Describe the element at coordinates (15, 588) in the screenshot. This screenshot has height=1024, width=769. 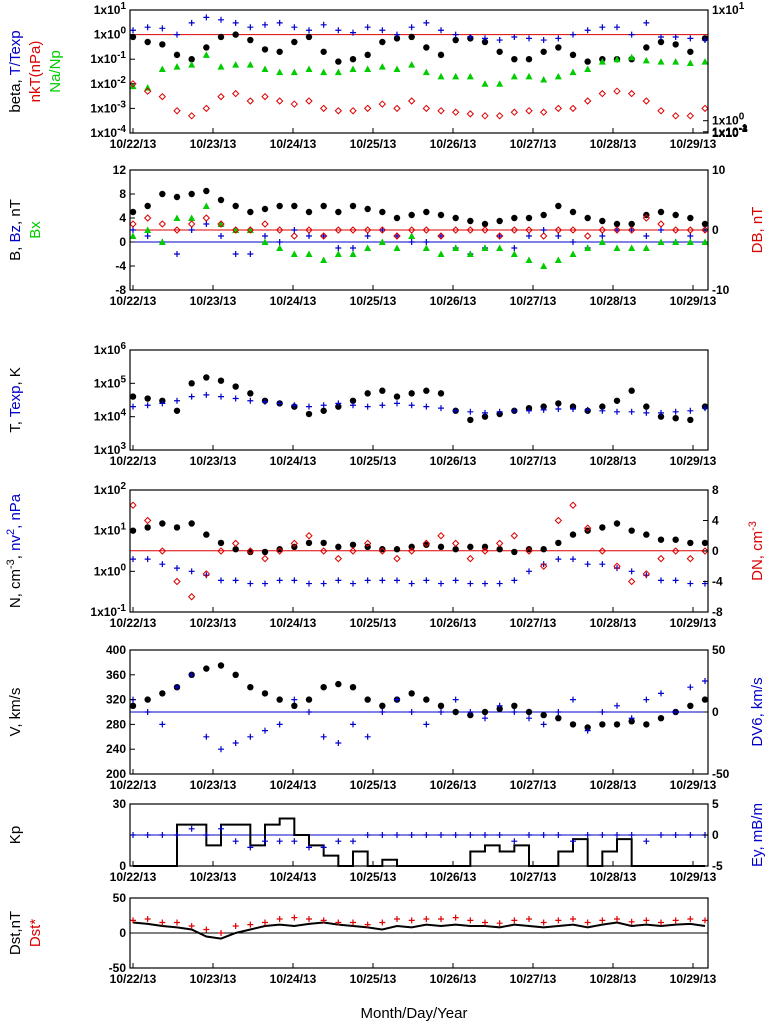
I see `y-axis-label-part: N, cm` at that location.